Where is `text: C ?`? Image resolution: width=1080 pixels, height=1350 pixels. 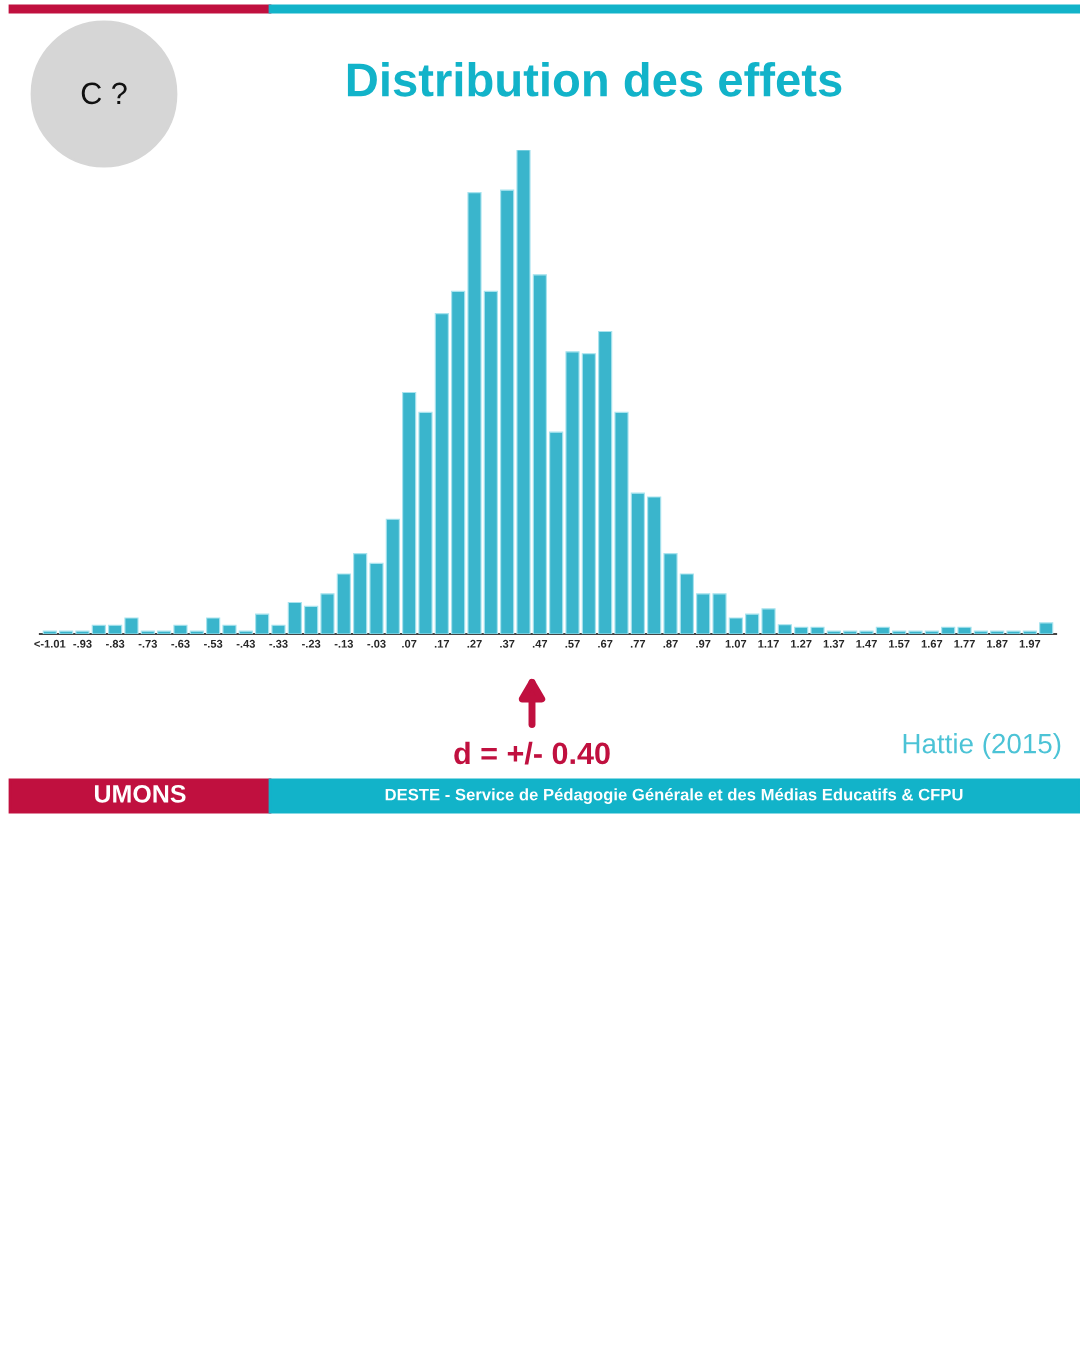
text: C ? is located at coordinates (104, 93).